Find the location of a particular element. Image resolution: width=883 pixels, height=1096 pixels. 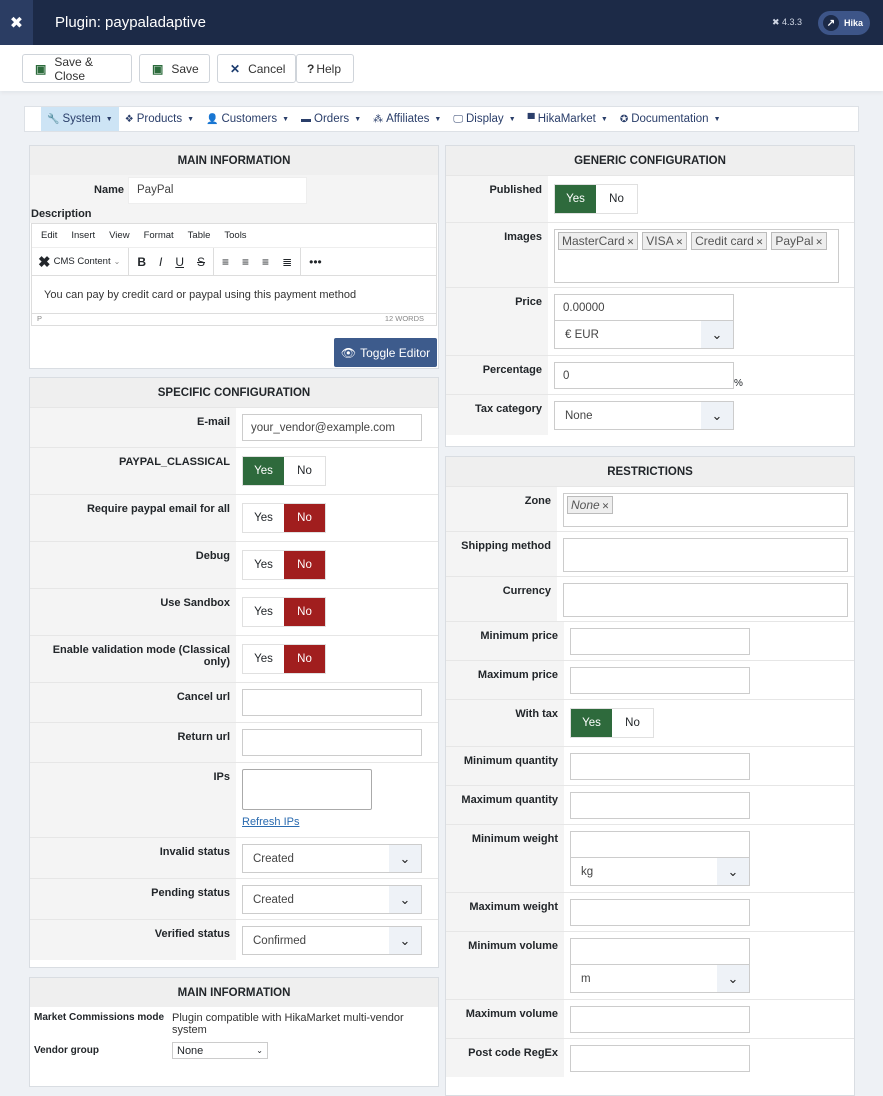

published-no-option: No is located at coordinates (616, 199).